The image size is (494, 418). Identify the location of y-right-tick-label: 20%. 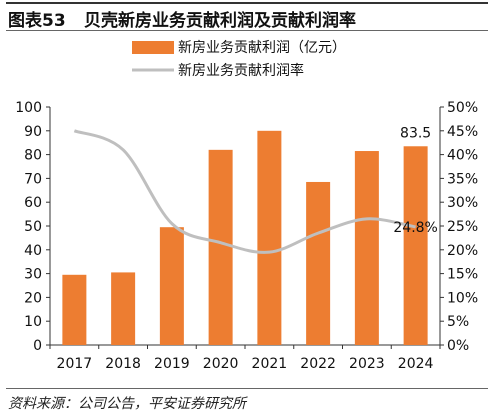
(462, 251).